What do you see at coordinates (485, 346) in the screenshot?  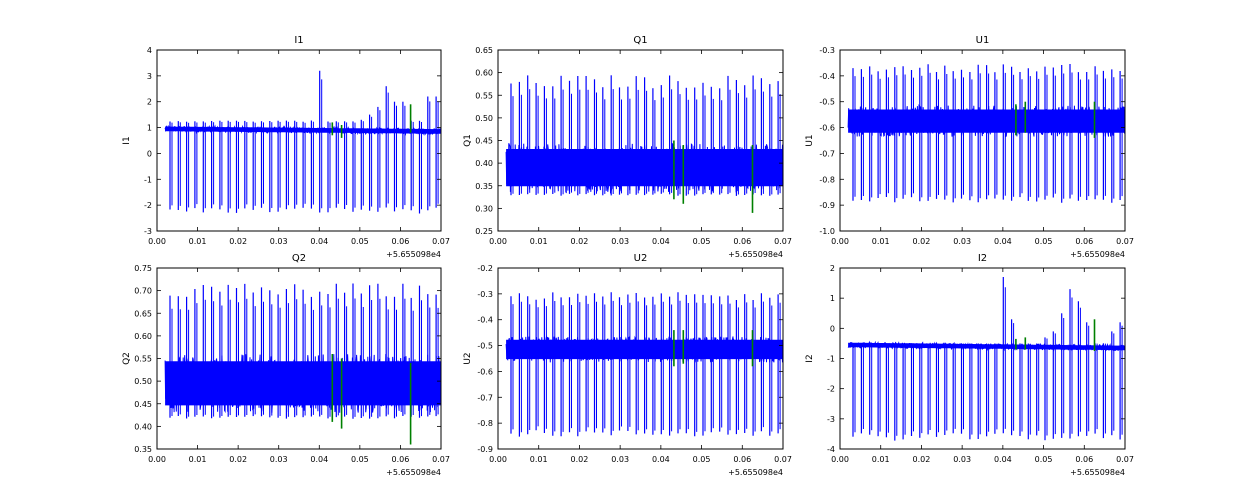 I see `y-tick-label: -0.5` at bounding box center [485, 346].